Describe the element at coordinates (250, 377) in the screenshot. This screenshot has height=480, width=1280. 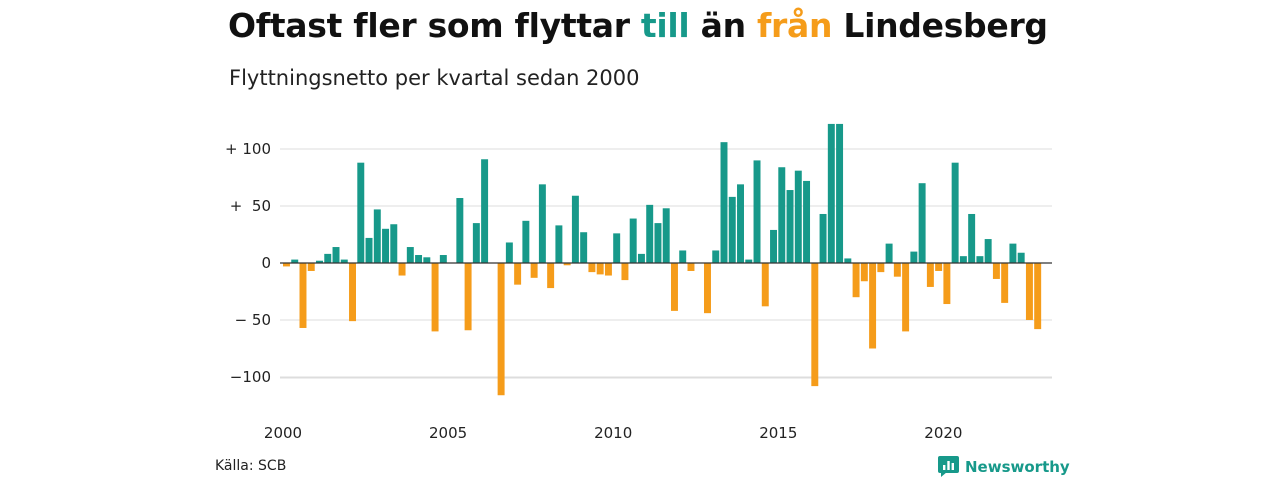
I see `y-tick-label: −100` at that location.